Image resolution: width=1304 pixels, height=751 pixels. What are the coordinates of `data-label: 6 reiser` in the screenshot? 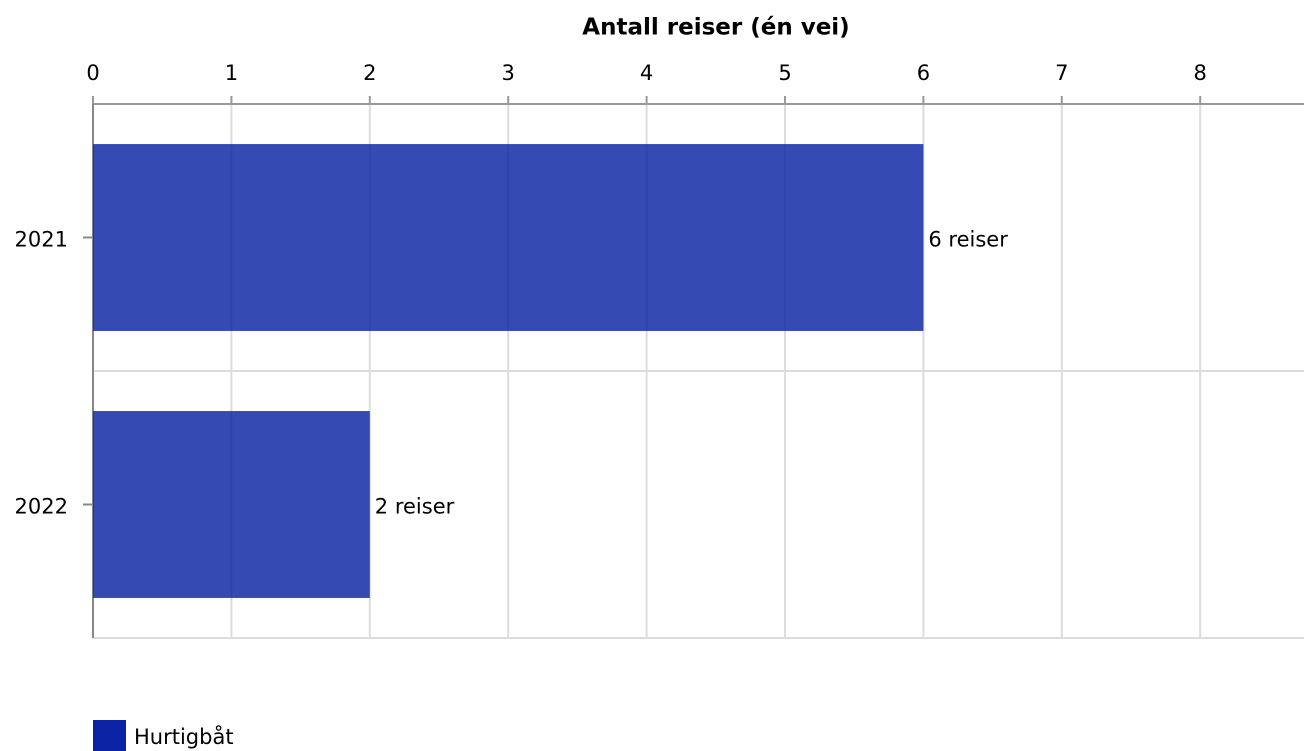 It's located at (968, 240).